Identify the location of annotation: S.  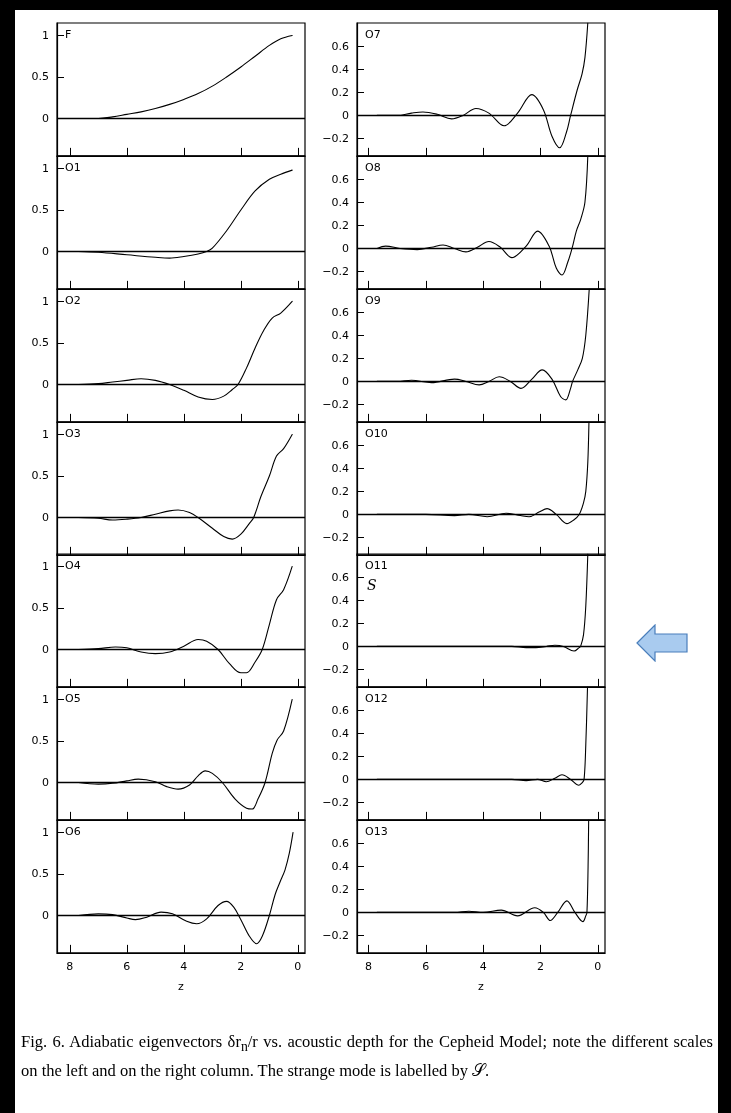
(372, 585).